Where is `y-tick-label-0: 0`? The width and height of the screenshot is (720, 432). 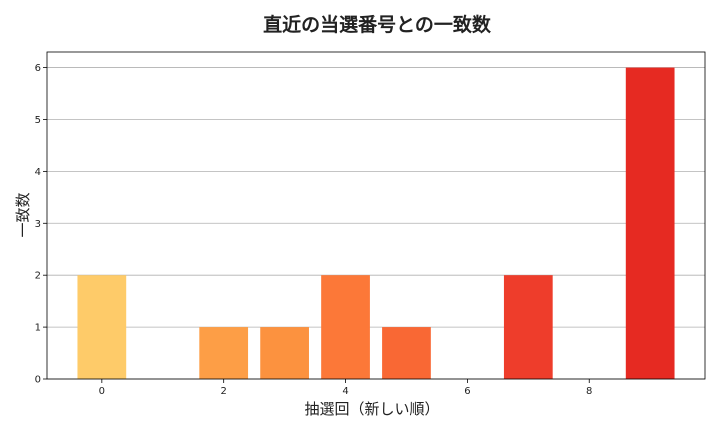 y-tick-label-0: 0 is located at coordinates (38, 380).